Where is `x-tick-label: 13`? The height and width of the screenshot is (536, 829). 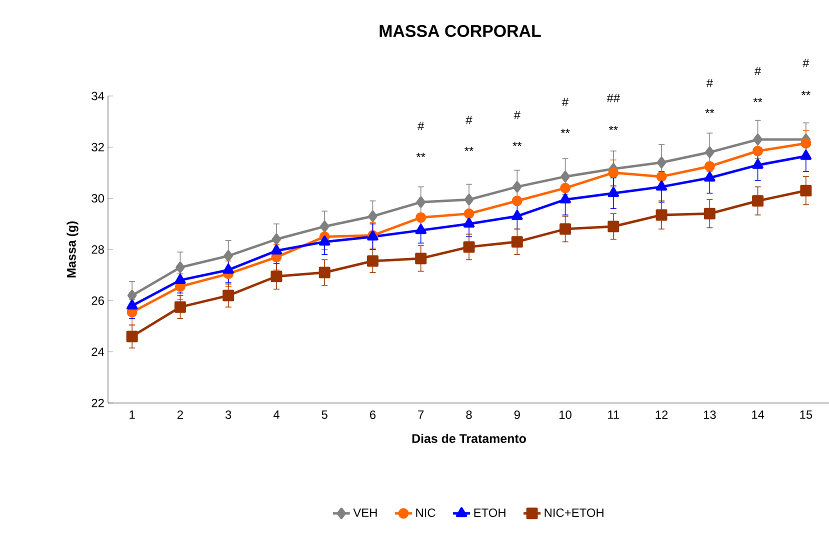 x-tick-label: 13 is located at coordinates (710, 414).